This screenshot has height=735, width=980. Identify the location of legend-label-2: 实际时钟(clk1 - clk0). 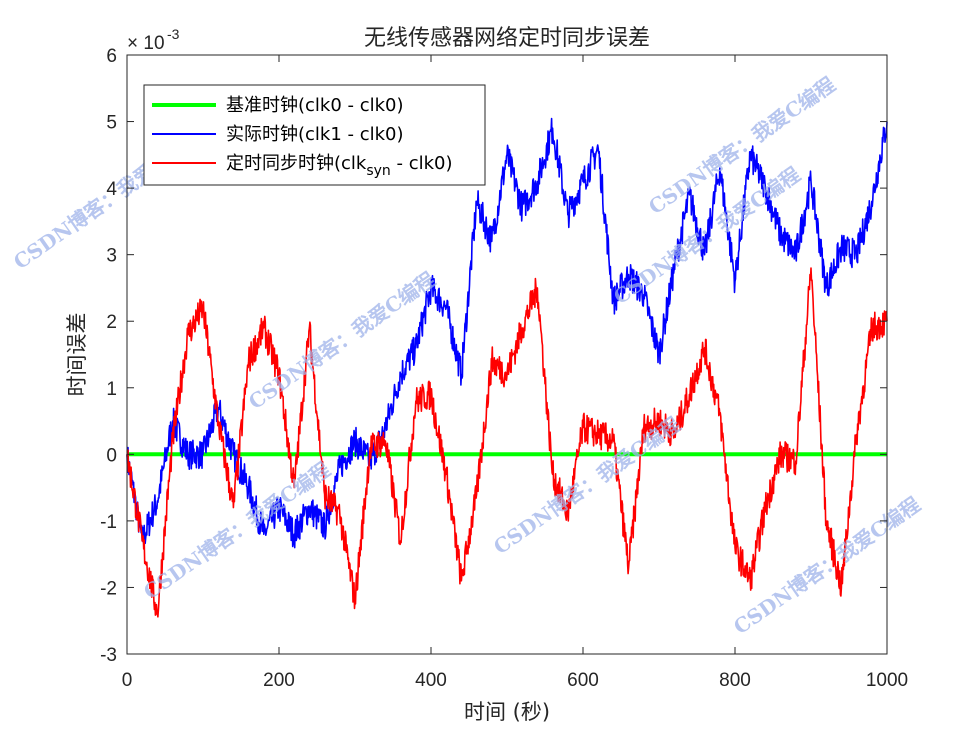
(315, 134).